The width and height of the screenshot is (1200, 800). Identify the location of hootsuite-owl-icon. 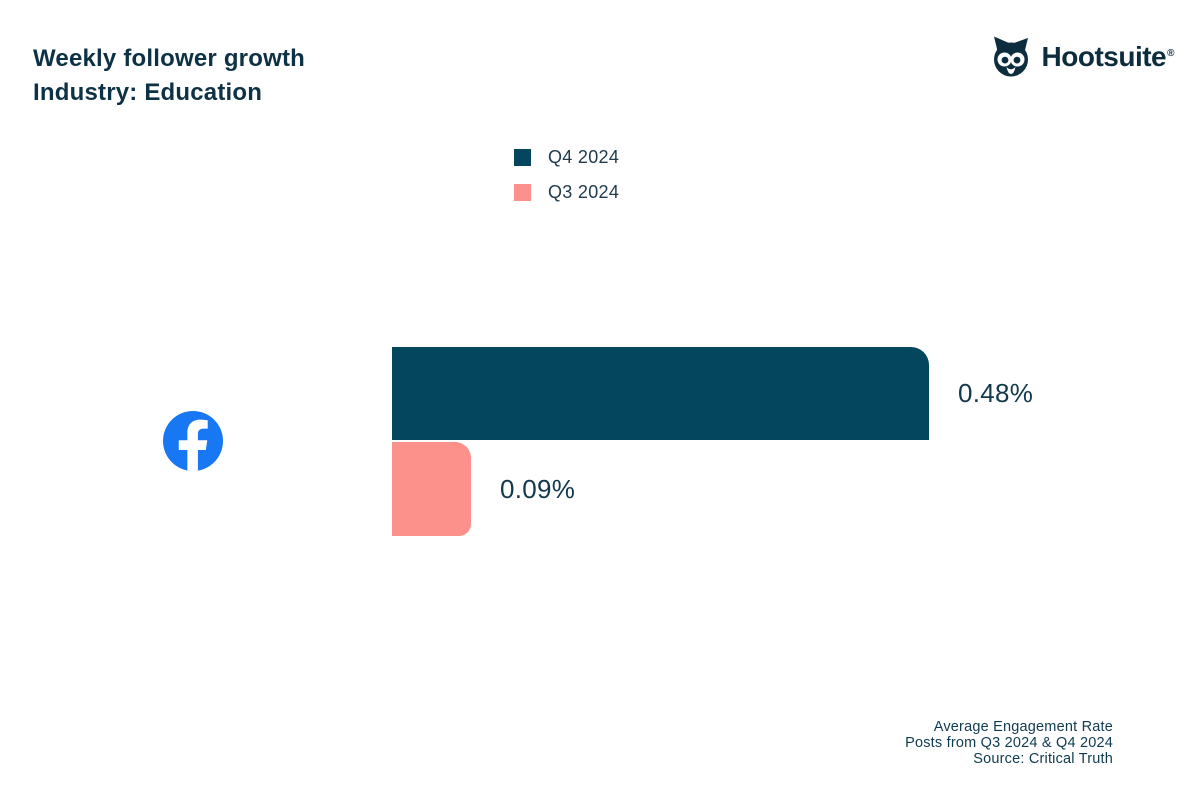
(1010, 56).